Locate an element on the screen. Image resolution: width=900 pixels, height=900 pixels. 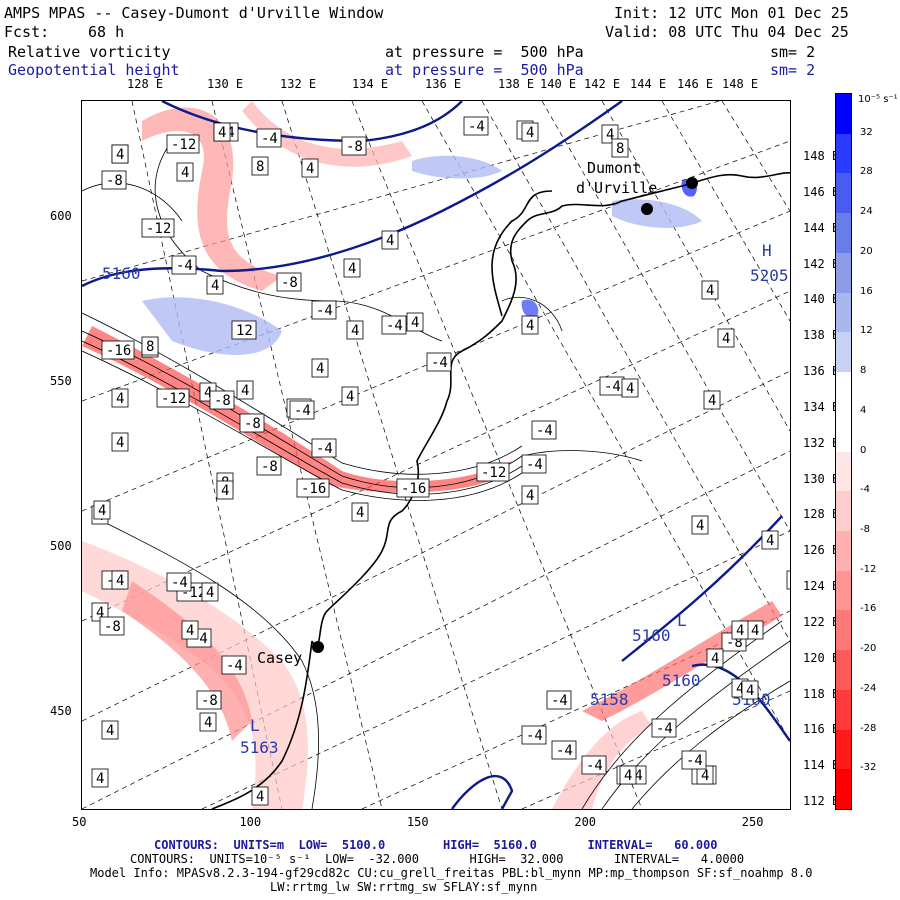
positive-vorticity-shading is located at coordinates (422, 255).